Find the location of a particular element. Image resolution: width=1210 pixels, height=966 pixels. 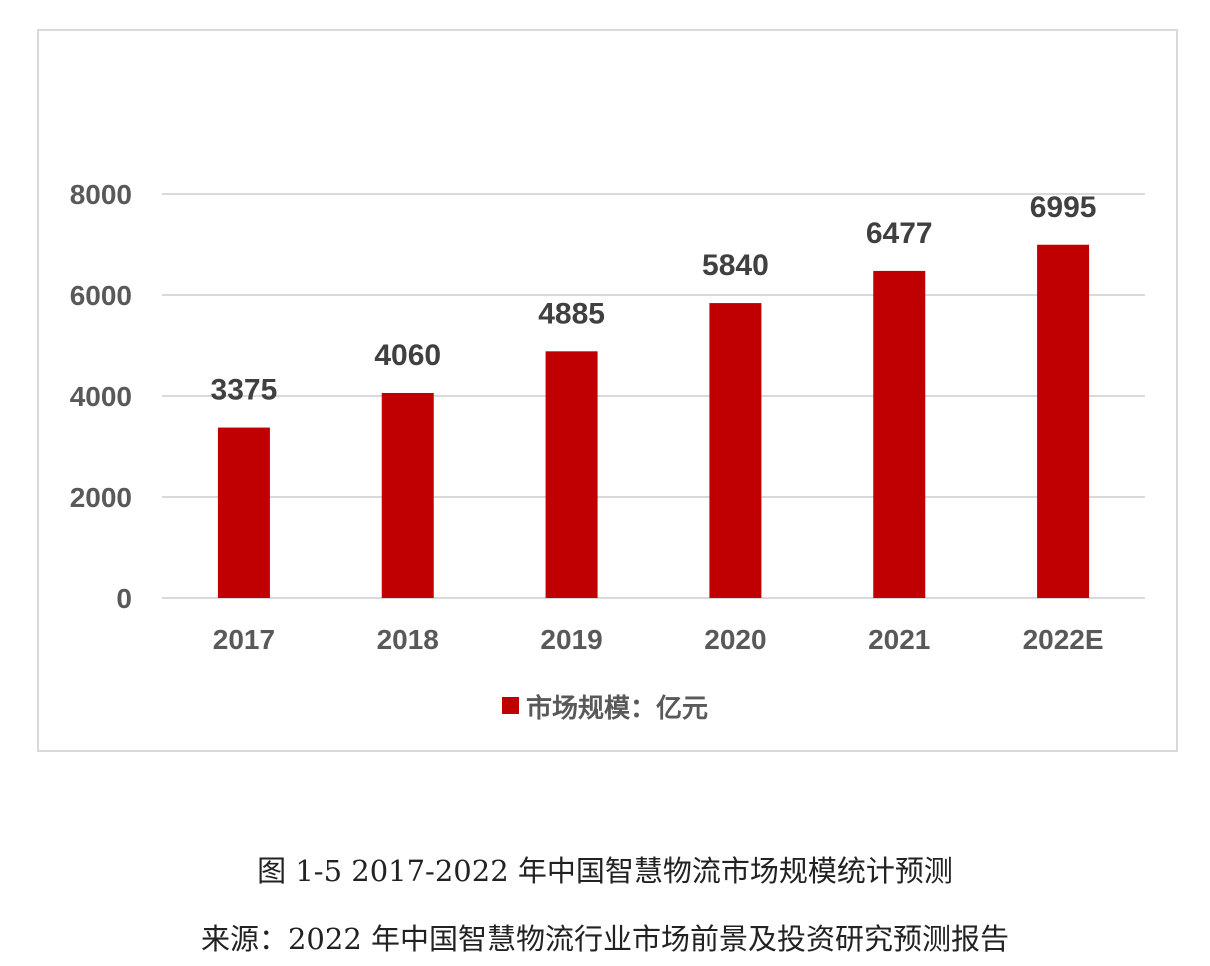

x-tick-label: 2018 is located at coordinates (408, 639).